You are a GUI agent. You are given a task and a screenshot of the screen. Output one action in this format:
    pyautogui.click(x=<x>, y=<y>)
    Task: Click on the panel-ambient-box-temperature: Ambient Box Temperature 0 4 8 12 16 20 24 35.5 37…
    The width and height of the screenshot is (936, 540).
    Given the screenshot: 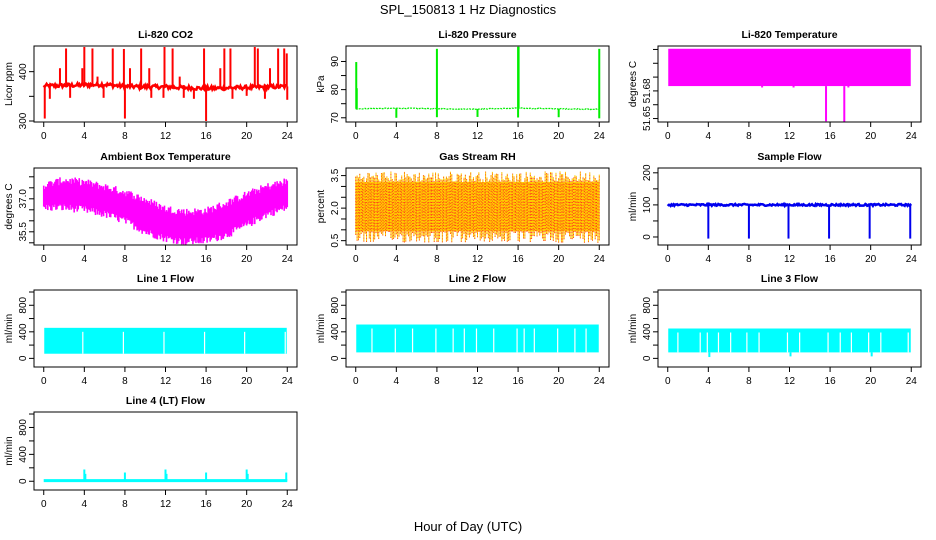 What is the action you would take?
    pyautogui.click(x=151, y=208)
    